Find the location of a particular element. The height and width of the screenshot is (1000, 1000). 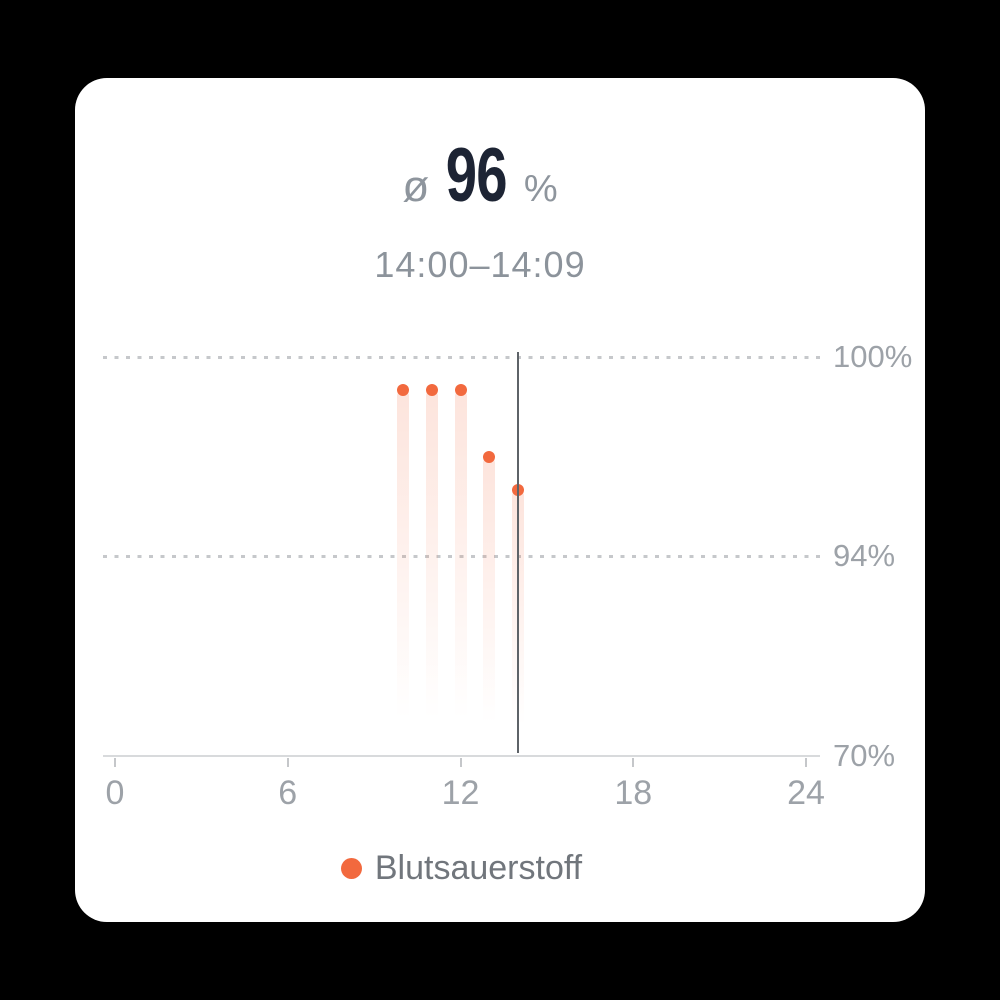

x-axis-line is located at coordinates (461, 756).